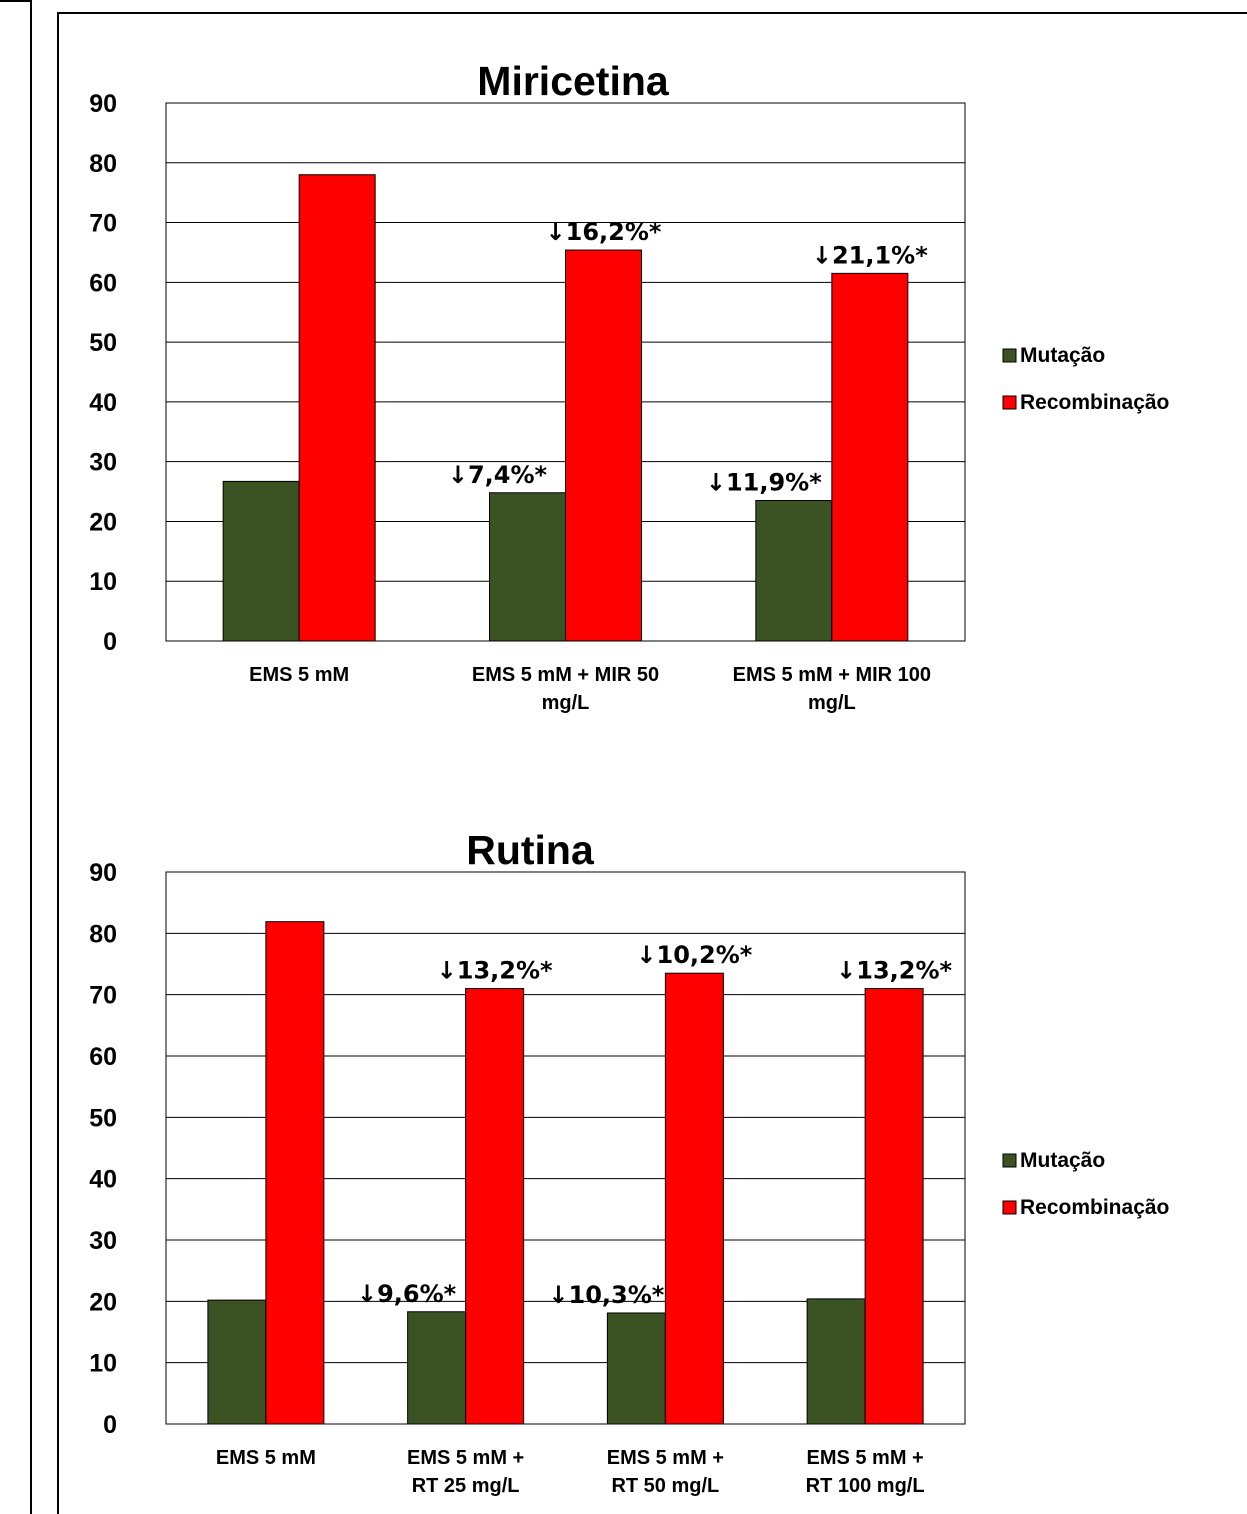  Describe the element at coordinates (694, 955) in the screenshot. I see `data-label: ↓10,2%*` at that location.